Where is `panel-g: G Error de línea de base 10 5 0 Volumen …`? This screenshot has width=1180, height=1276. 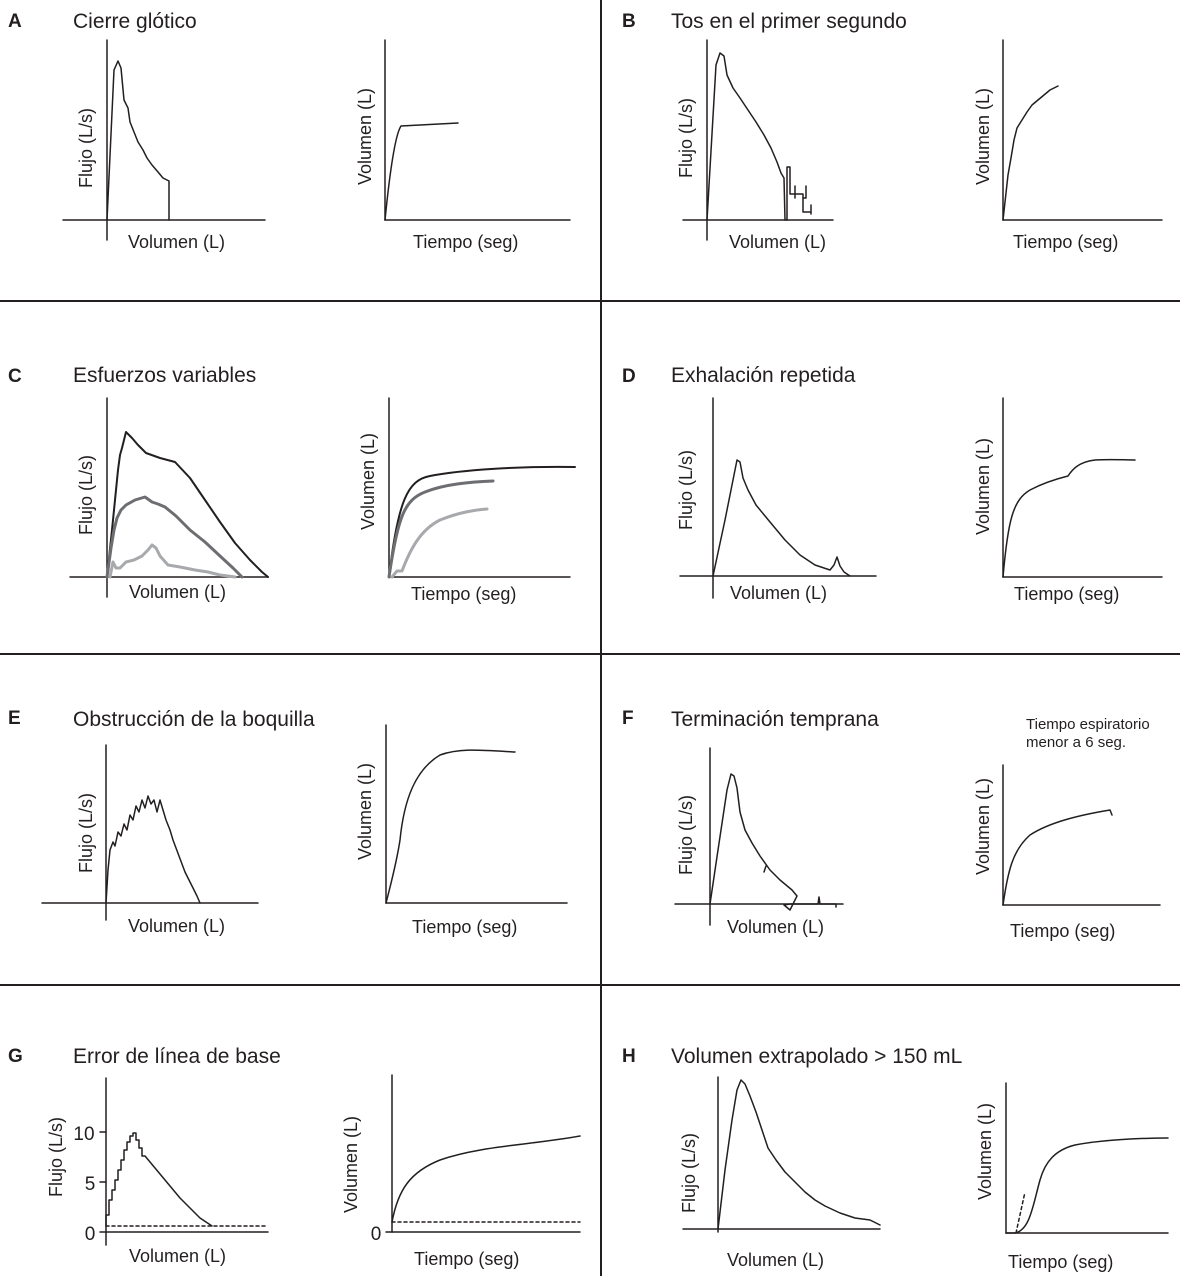
panel-g: G Error de línea de base 10 5 0 Volumen … is located at coordinates (294, 1157).